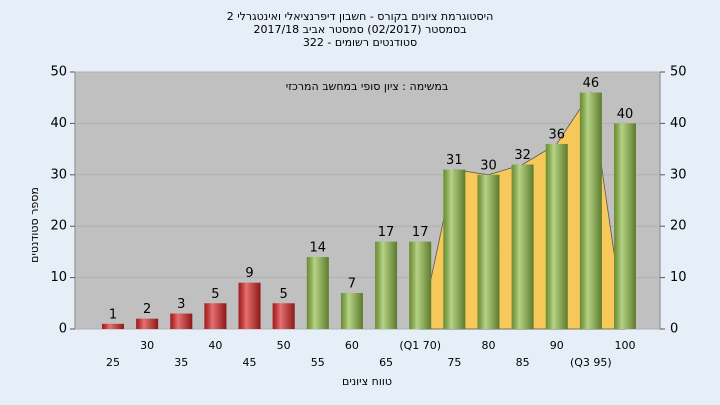 The width and height of the screenshot is (720, 405). What do you see at coordinates (556, 134) in the screenshot?
I see `value-label: 36` at bounding box center [556, 134].